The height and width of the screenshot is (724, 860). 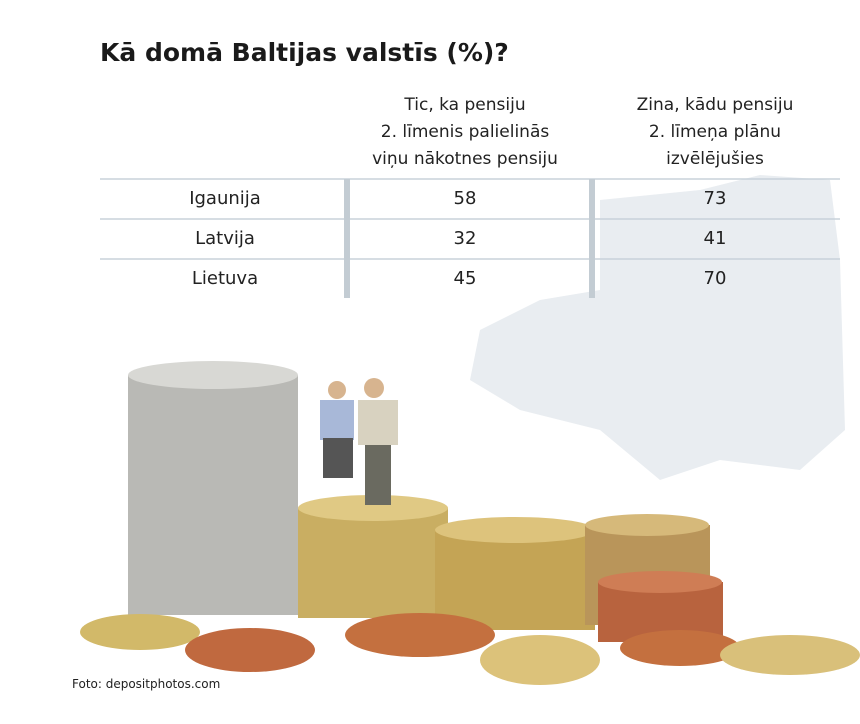 What do you see at coordinates (715, 278) in the screenshot?
I see `table-cell: 70` at bounding box center [715, 278].